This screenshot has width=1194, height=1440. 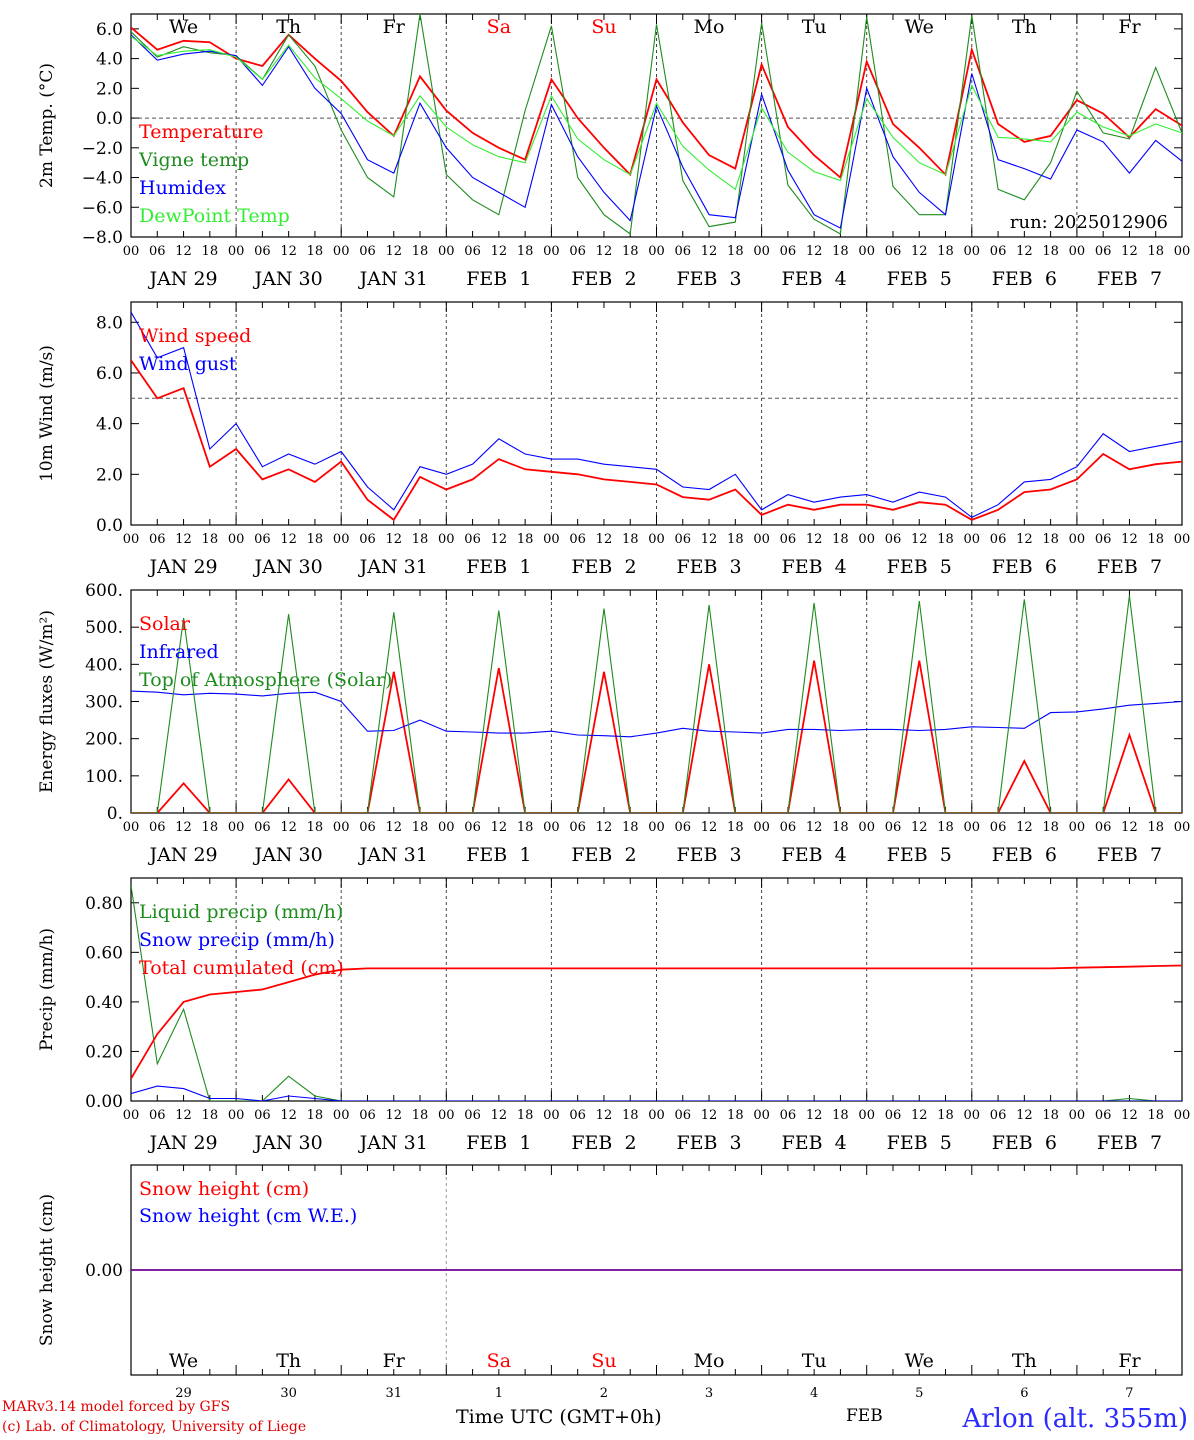 What do you see at coordinates (814, 567) in the screenshot?
I see `day-label: FEB 4` at bounding box center [814, 567].